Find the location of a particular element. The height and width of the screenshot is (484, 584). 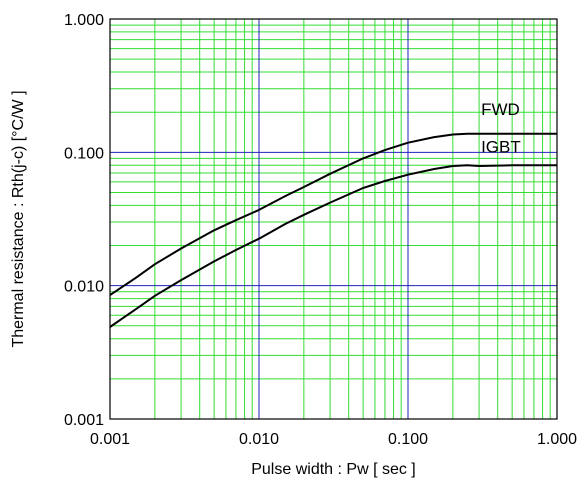

y-tick-label: 0.001 is located at coordinates (84, 420).